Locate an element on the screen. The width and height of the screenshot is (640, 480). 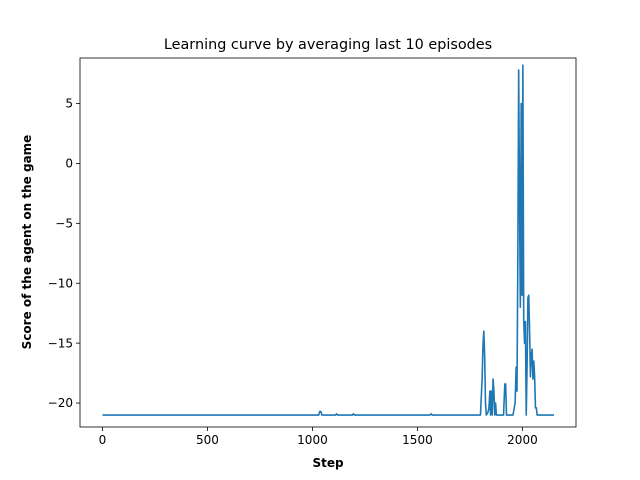
x-axis-label: Step is located at coordinates (328, 463).